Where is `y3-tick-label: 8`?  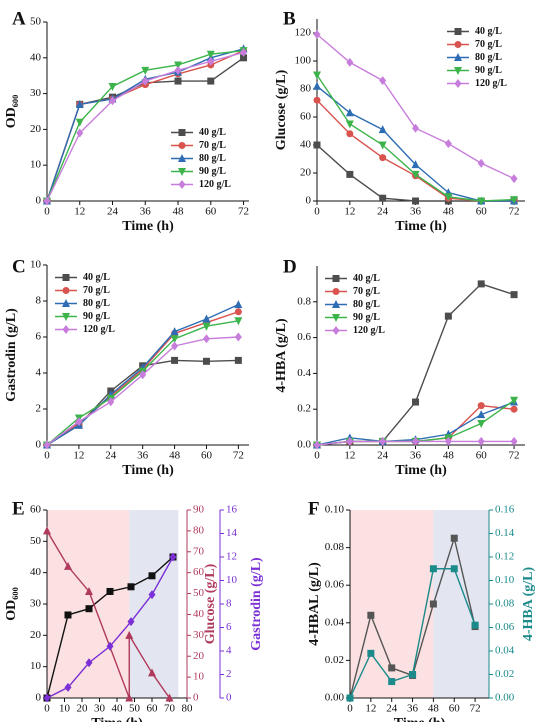 y3-tick-label: 8 is located at coordinates (229, 604).